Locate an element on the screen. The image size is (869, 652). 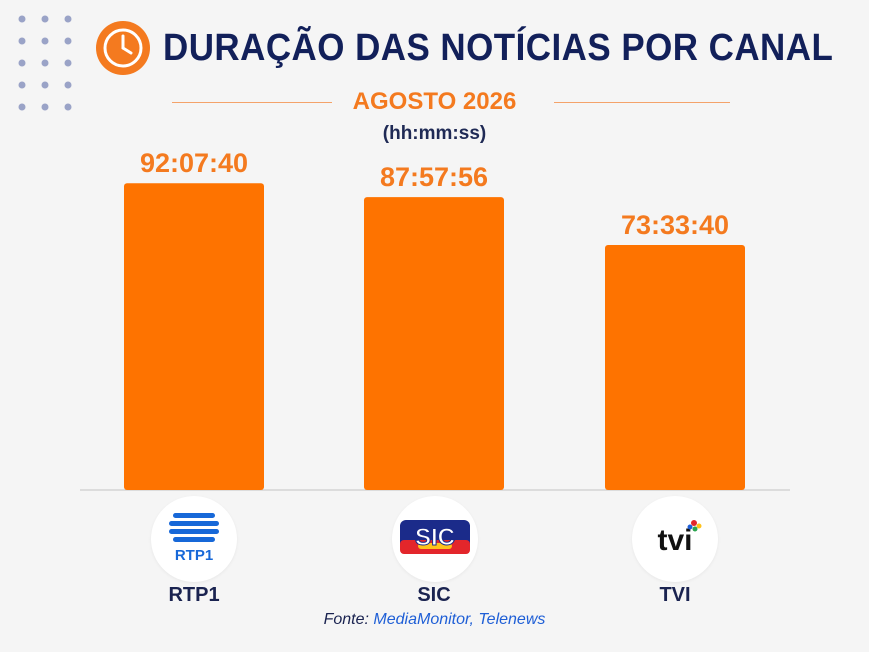
chart-header: DURAÇÃO DAS NOTÍCIAS POR CANAL is located at coordinates (482, 48).